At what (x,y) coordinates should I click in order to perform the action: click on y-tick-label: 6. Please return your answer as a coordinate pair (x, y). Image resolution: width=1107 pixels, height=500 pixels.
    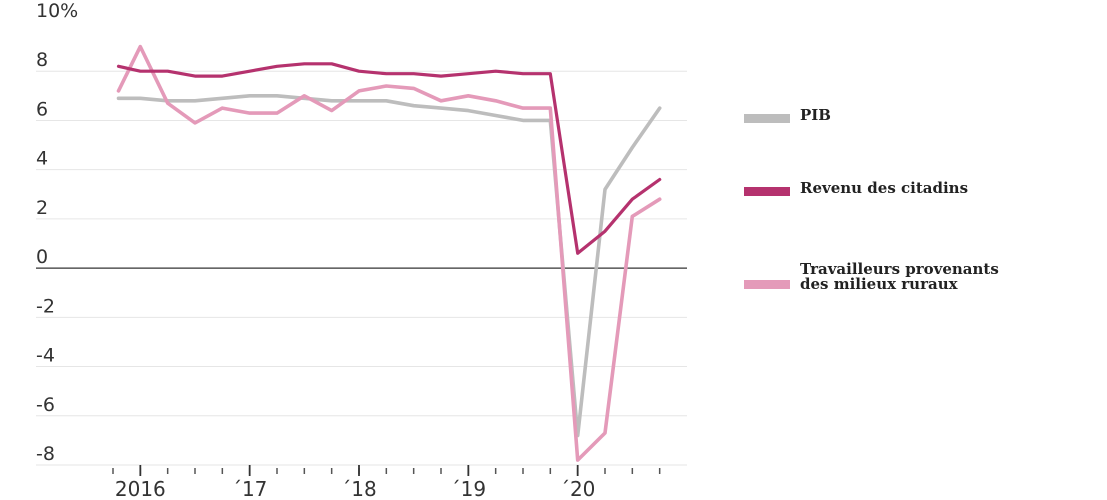
    Looking at the image, I should click on (42, 109).